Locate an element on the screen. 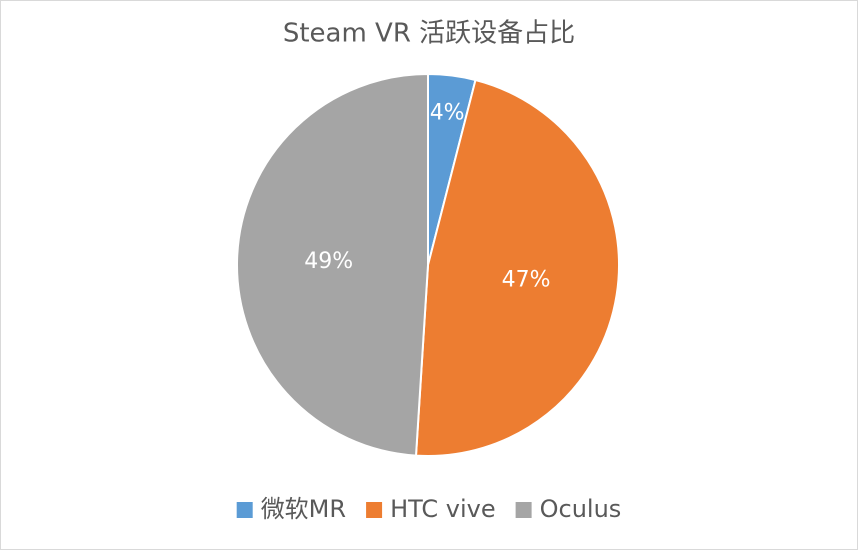  chart-title: Steam VR 活跃设备占比 is located at coordinates (429, 34).